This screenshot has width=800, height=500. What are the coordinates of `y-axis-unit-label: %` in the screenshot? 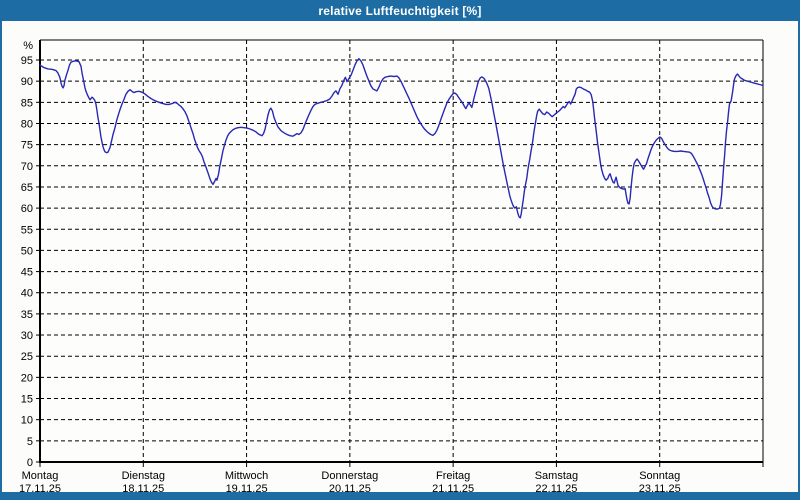 It's located at (28, 46).